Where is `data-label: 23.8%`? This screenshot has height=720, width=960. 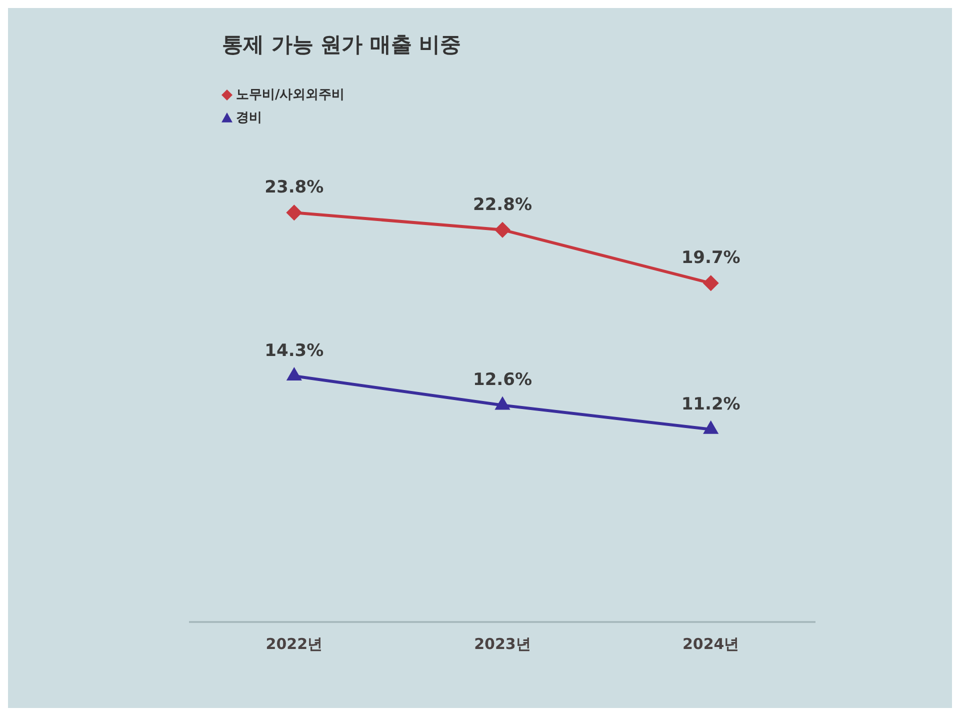
data-label: 23.8% is located at coordinates (294, 188).